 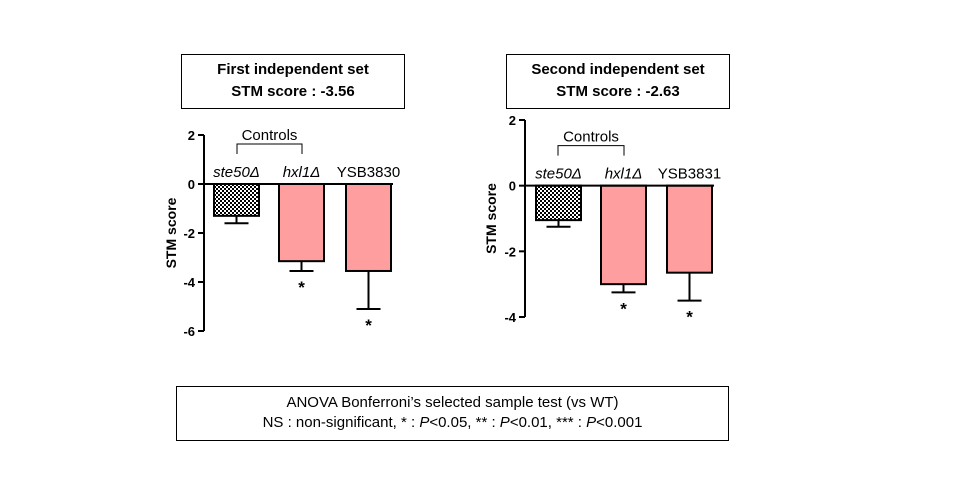 I want to click on chart1-y-tick-label: 0, so click(x=191, y=184).